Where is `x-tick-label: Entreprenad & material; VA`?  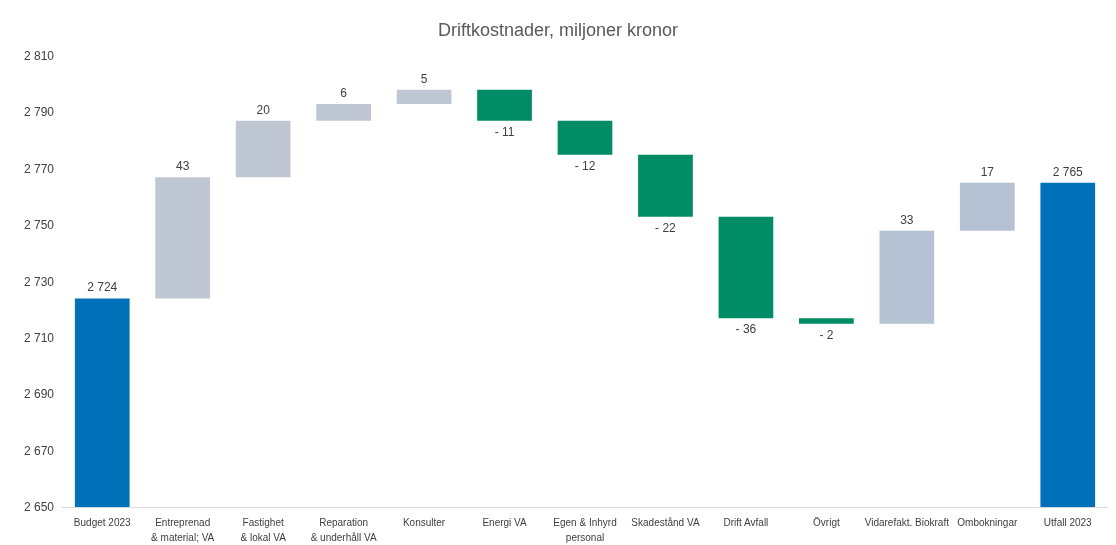 x-tick-label: Entreprenad & material; VA is located at coordinates (183, 530).